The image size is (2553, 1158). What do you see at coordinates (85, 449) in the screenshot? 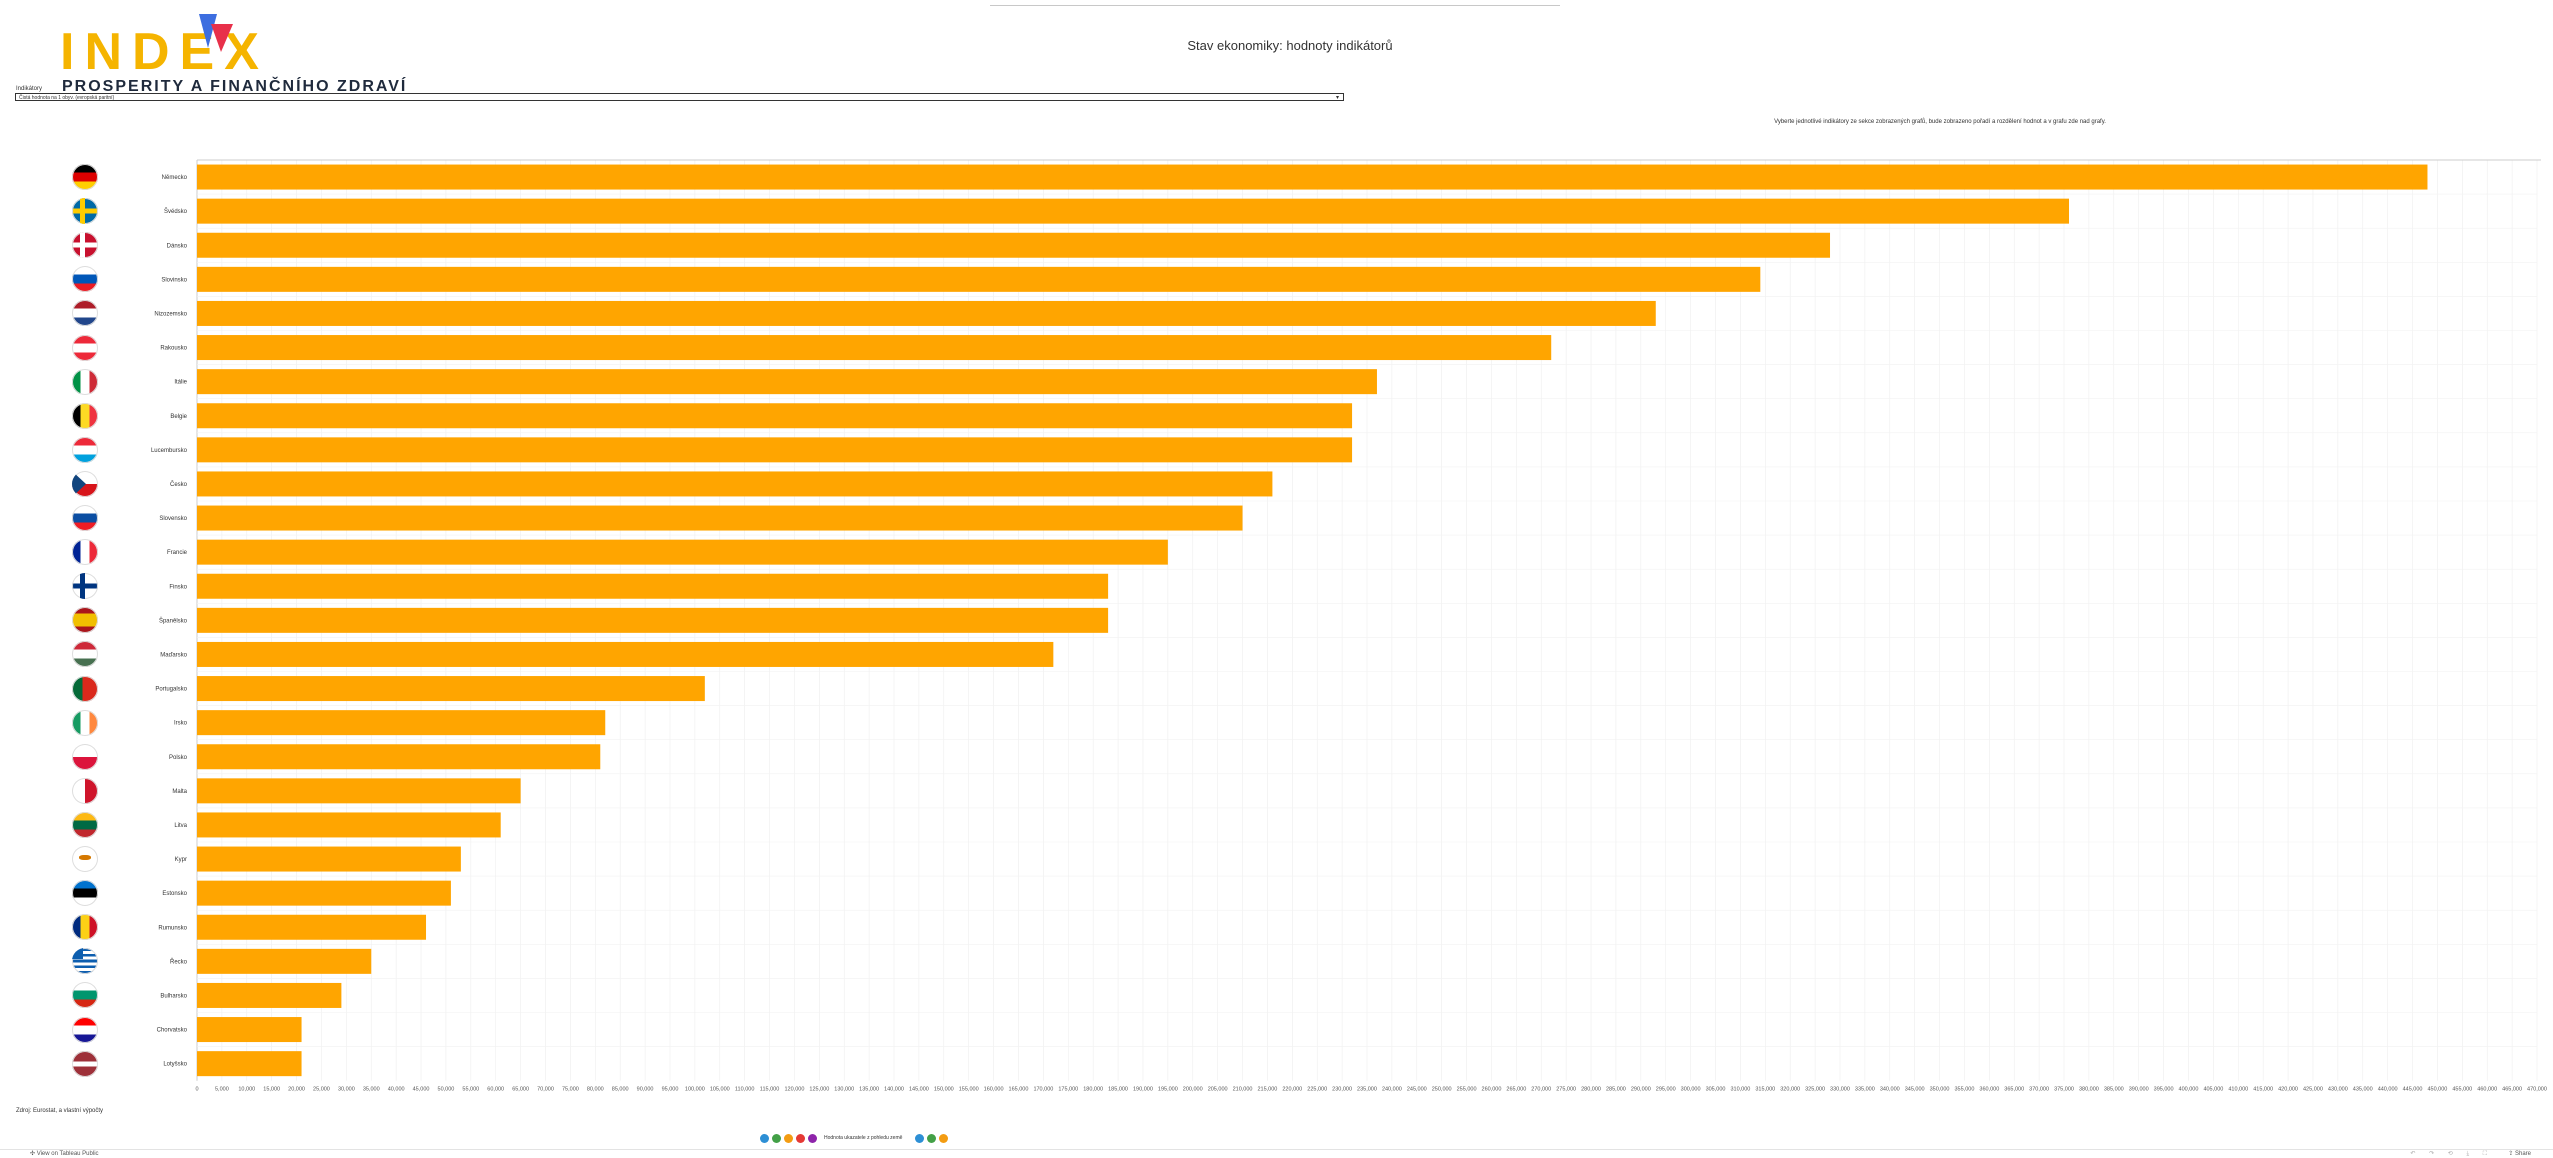
I see `flag-lu-icon` at bounding box center [85, 449].